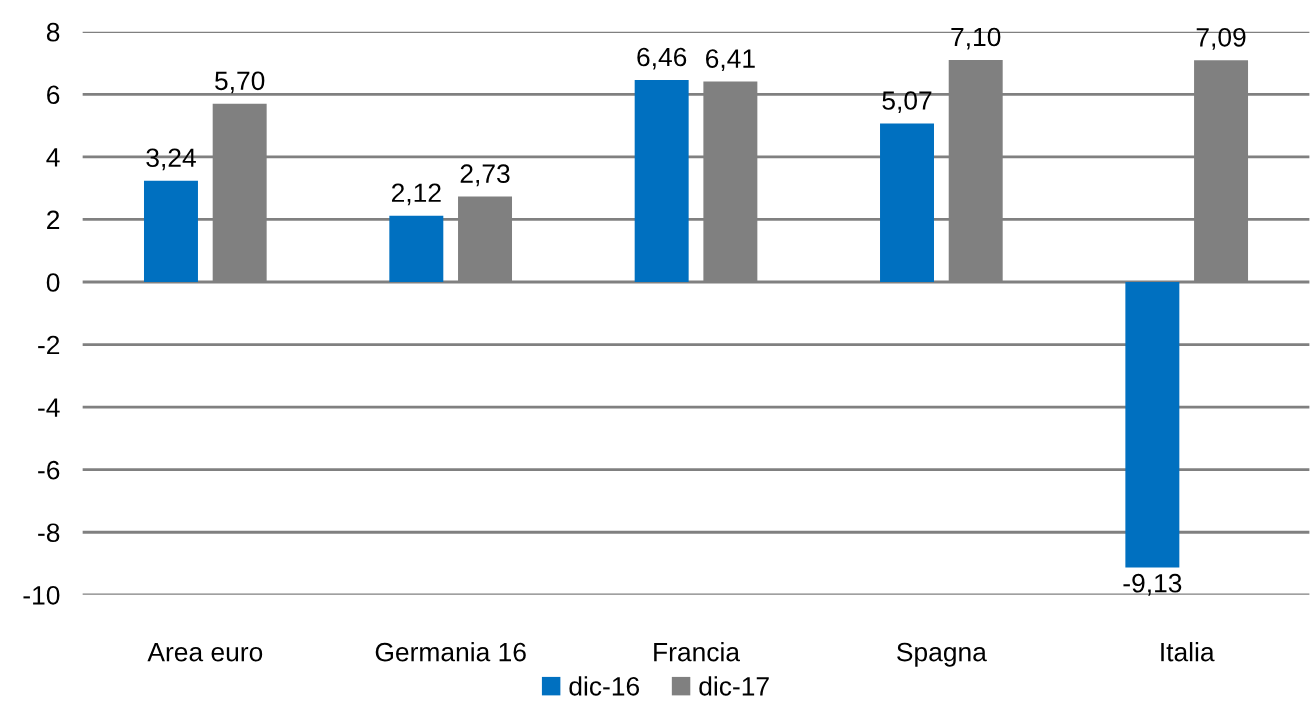  Describe the element at coordinates (450, 652) in the screenshot. I see `x-tick-label: Germania 16` at that location.